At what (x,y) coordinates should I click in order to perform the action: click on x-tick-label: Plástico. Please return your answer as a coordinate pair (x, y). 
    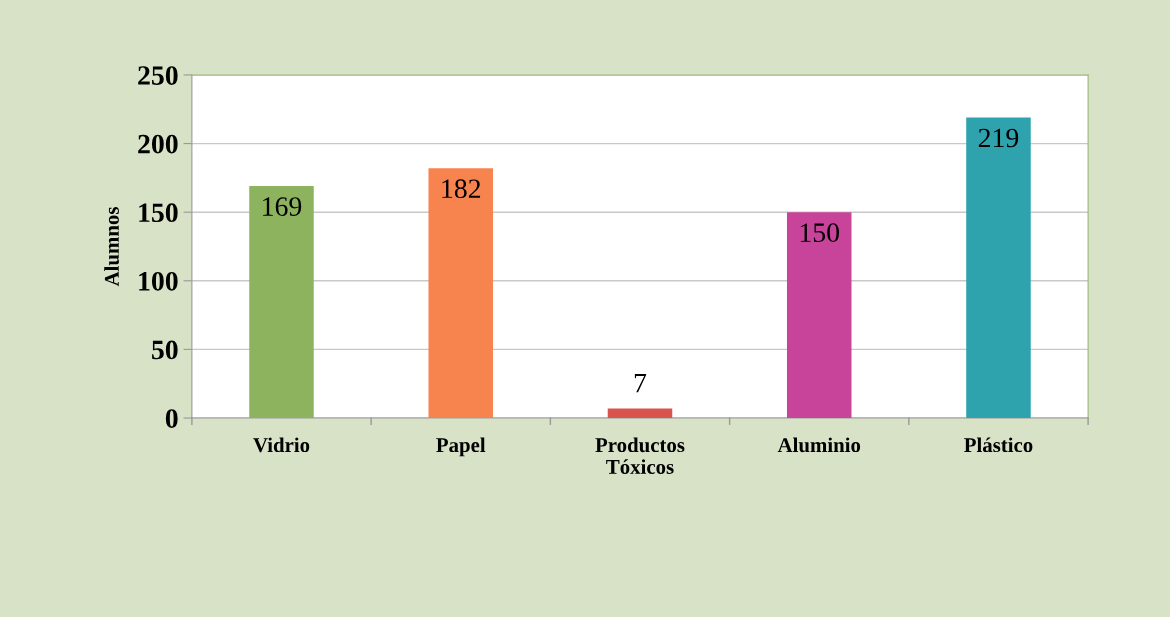
    Looking at the image, I should click on (998, 445).